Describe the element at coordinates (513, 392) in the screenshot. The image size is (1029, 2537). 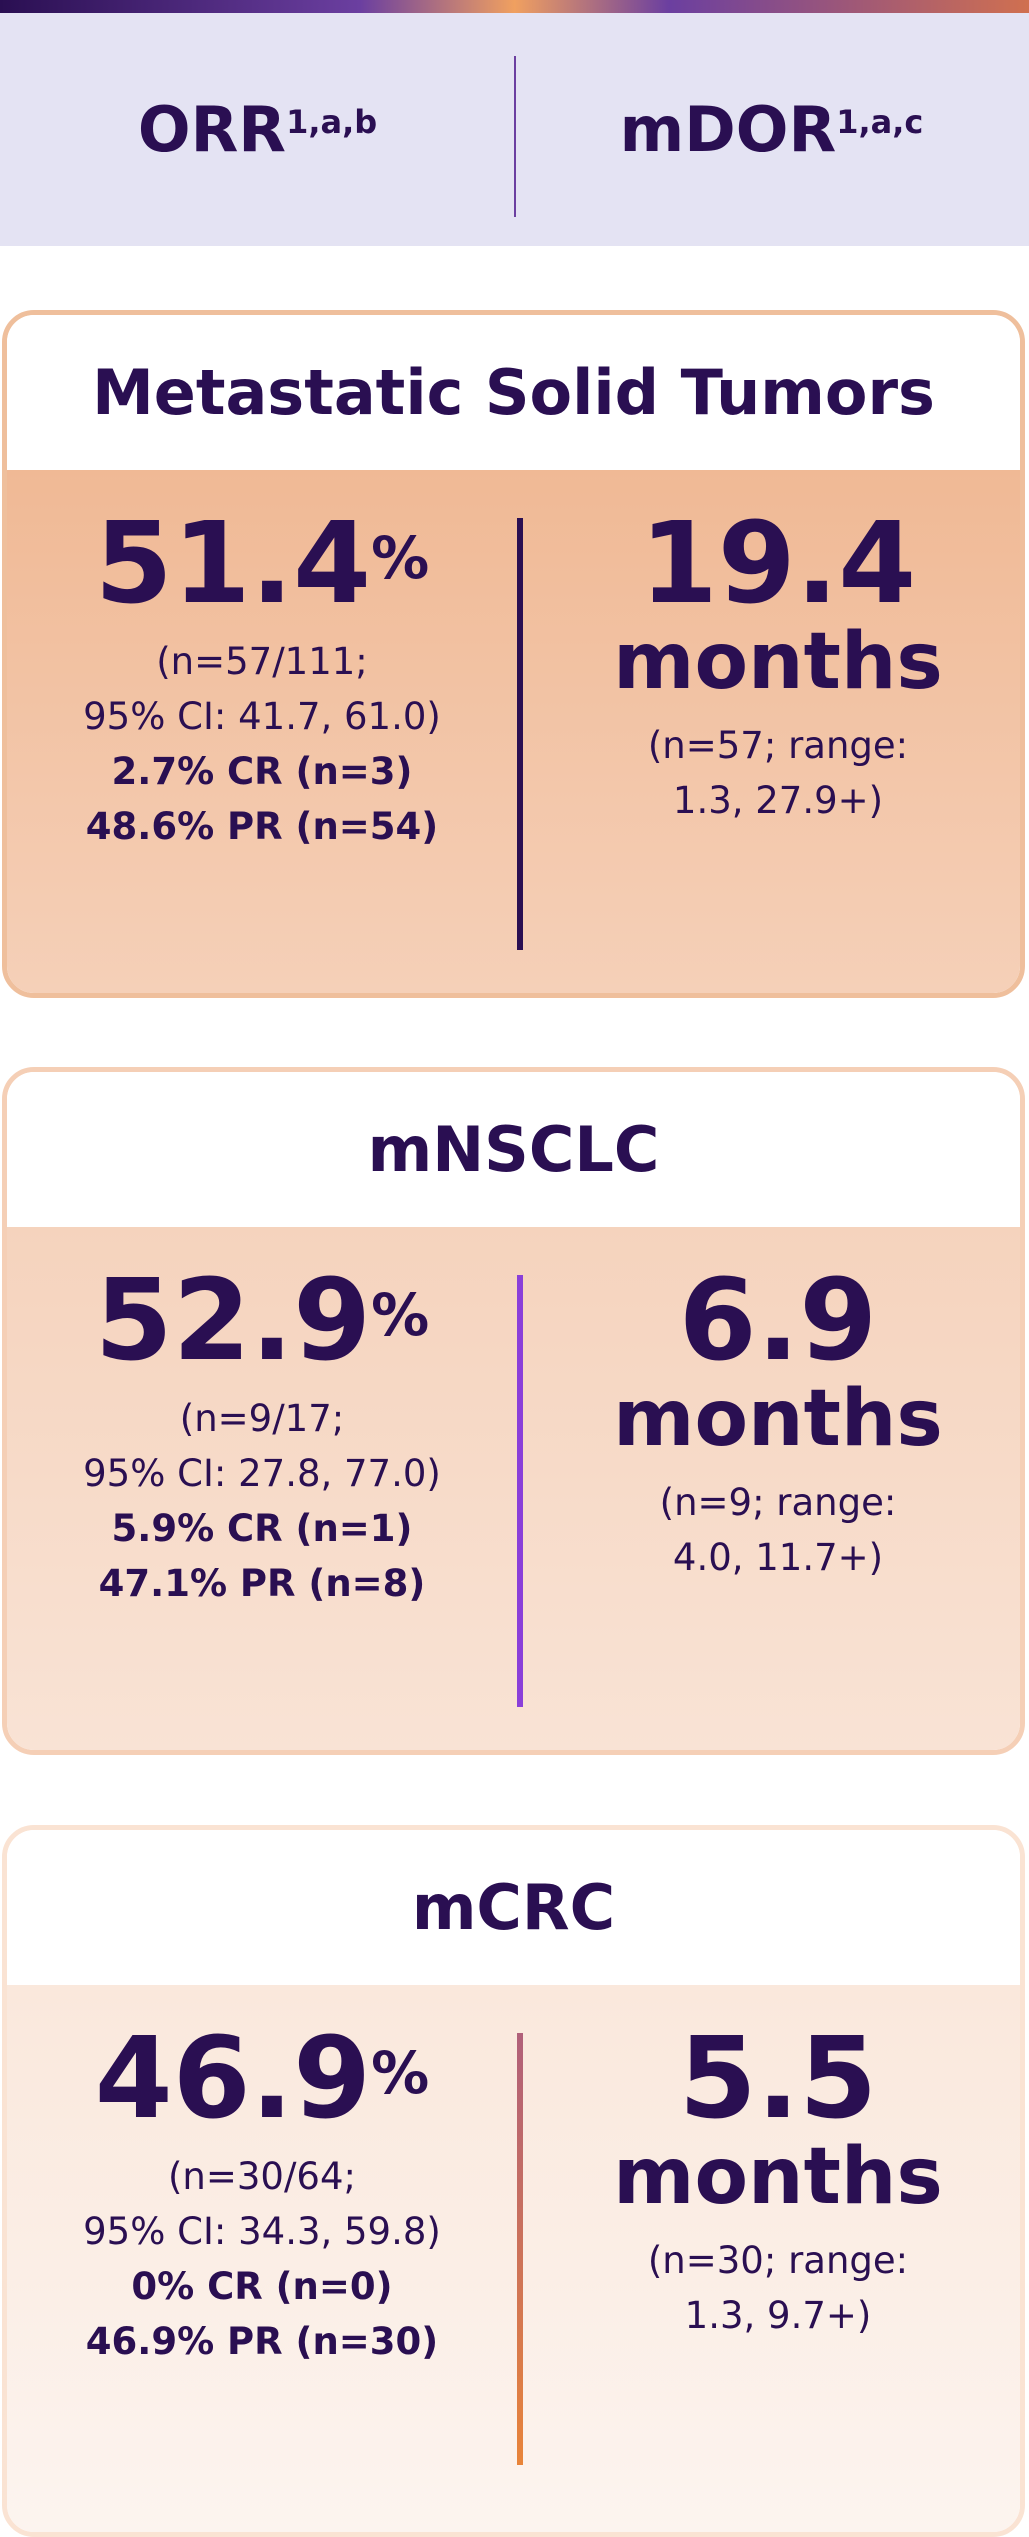
I see `card-title: Metastatic Solid Tumors` at that location.